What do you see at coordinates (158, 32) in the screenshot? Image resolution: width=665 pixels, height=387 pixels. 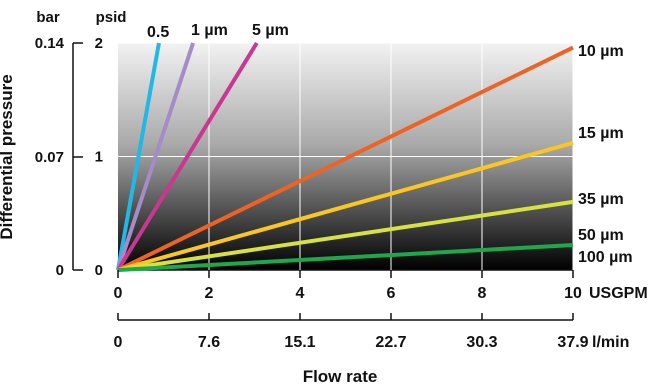 I see `series-label: 0.5` at bounding box center [158, 32].